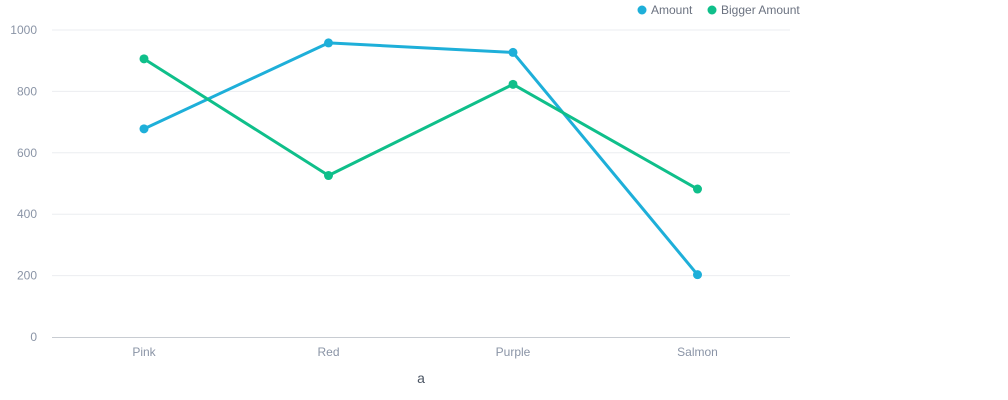 The width and height of the screenshot is (1008, 400). I want to click on y-axis-tick-labels: 0 200 400 600 800 1000, so click(23, 183).